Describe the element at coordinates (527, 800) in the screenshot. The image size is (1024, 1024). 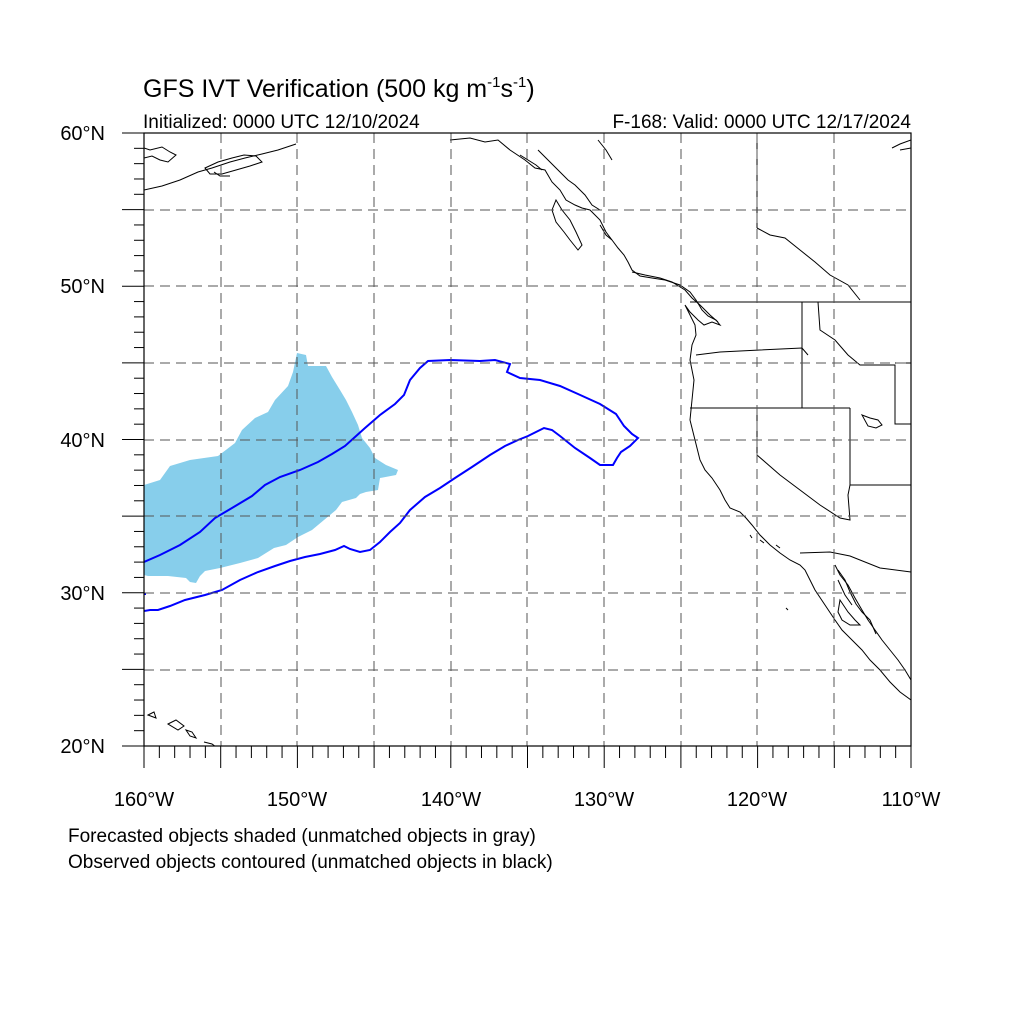
I see `lon-labels: 160°W 150°W 140°W 130°W 120°W 110°W` at that location.